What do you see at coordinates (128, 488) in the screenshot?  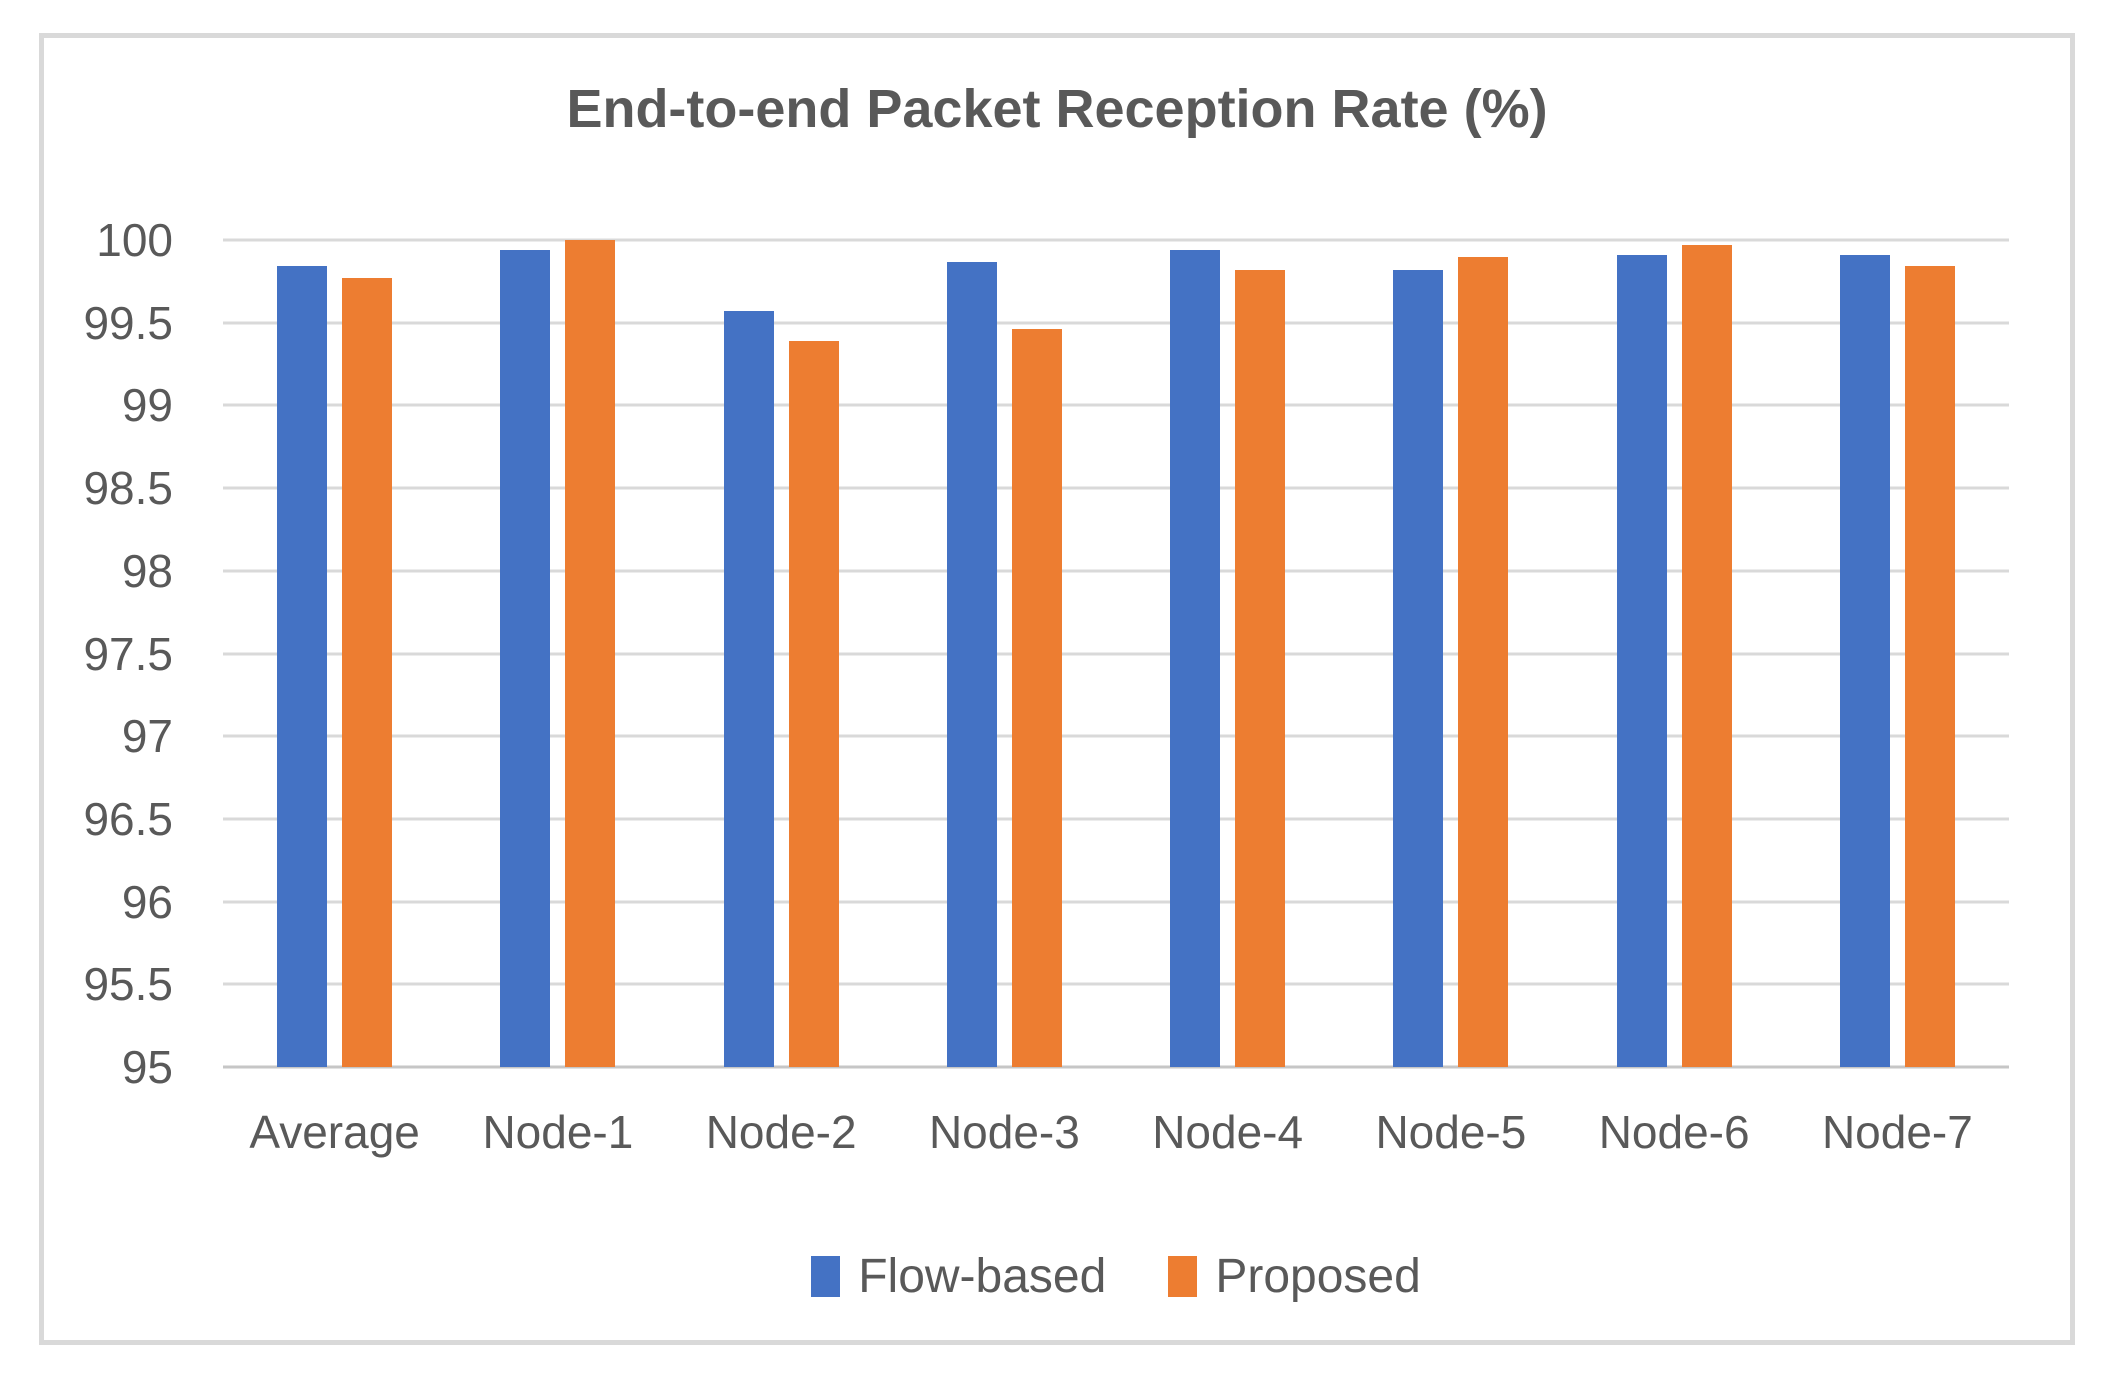 I see `y-axis-tick-label: 98.5` at bounding box center [128, 488].